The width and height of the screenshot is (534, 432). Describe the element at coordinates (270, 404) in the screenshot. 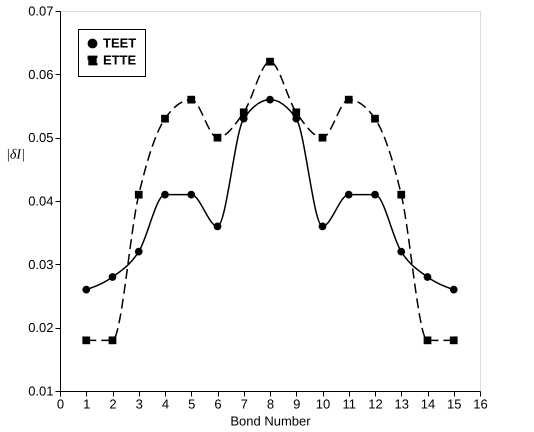

I see `x-tick-label: 8` at that location.